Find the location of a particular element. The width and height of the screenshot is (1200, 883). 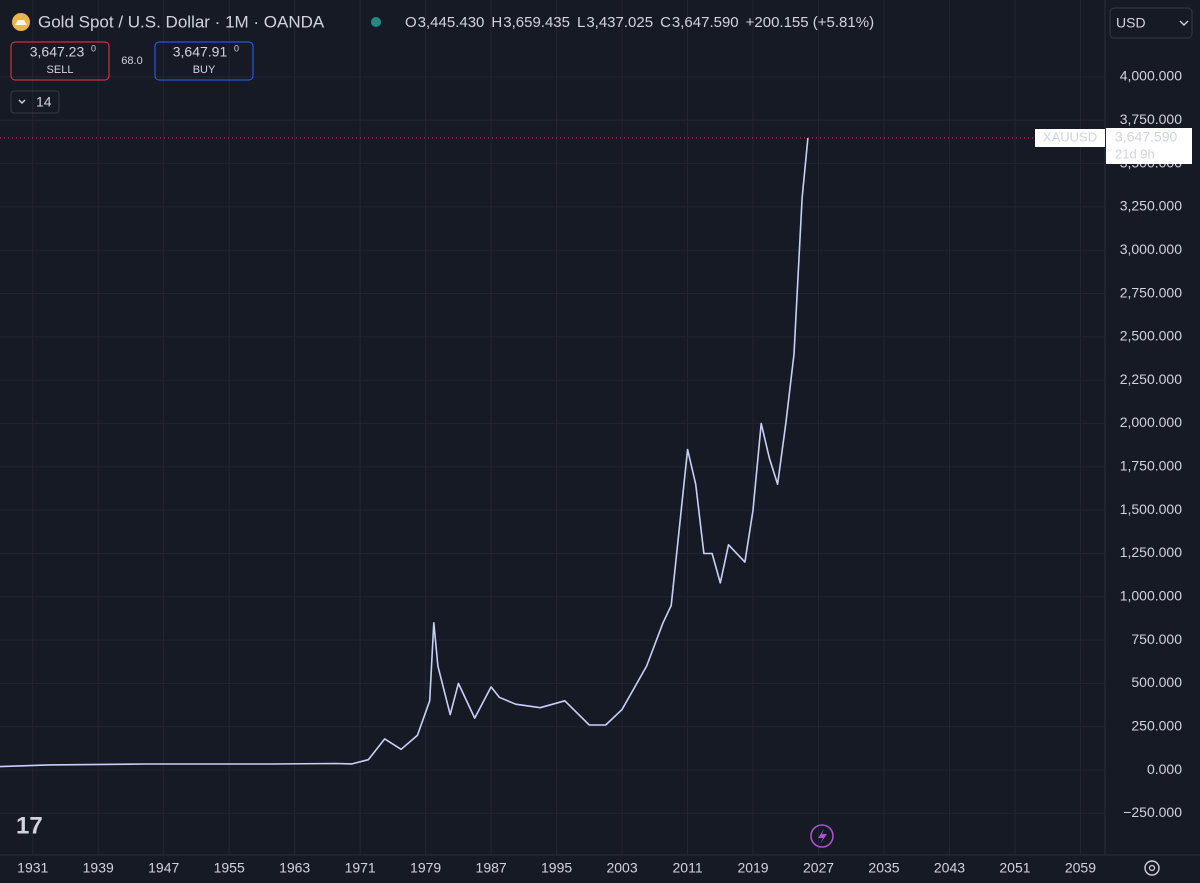

ohlc-key: L is located at coordinates (581, 22).